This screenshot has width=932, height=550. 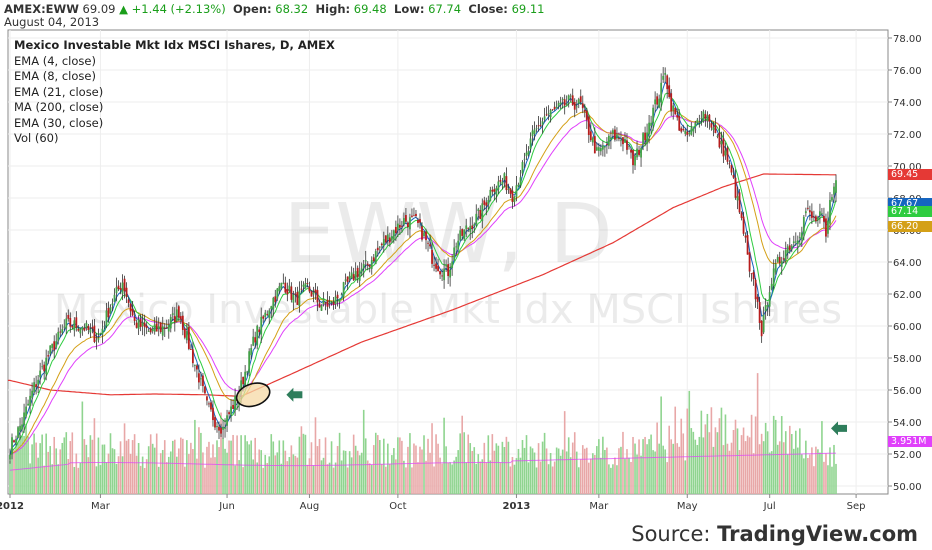 I want to click on indicator-ema8: EMA (8, close), so click(x=55, y=76).